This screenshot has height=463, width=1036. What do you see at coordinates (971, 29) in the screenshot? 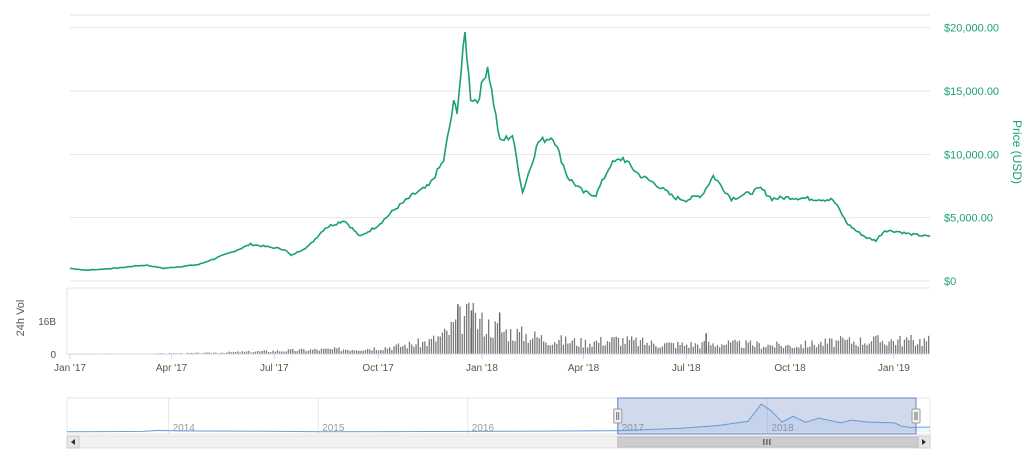
I see `price-tick-label: $20,000.00` at bounding box center [971, 29].